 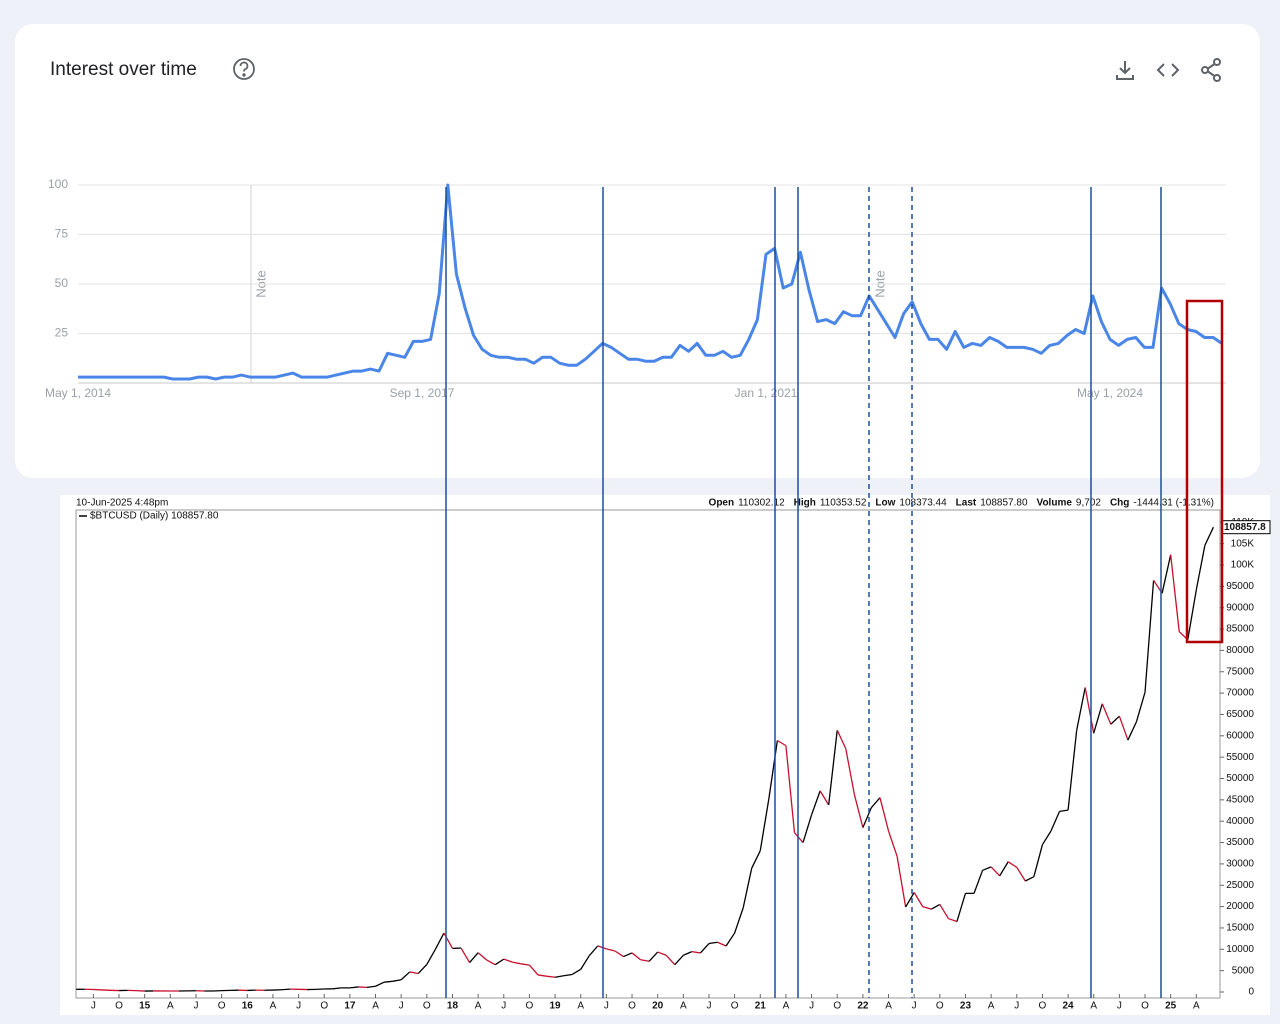 What do you see at coordinates (1240, 949) in the screenshot?
I see `y-tick-label: 10000` at bounding box center [1240, 949].